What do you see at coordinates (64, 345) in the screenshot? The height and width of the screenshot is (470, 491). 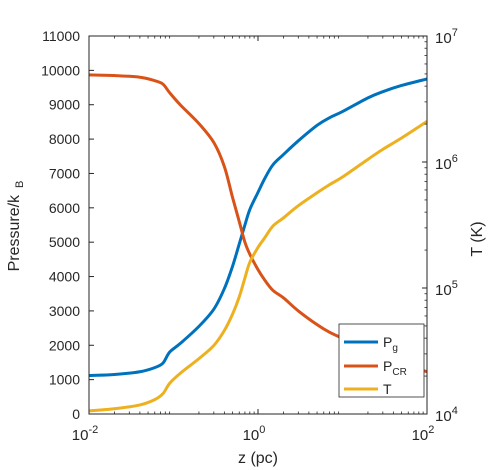 I see `y-left-tick-label: 2000` at bounding box center [64, 345].